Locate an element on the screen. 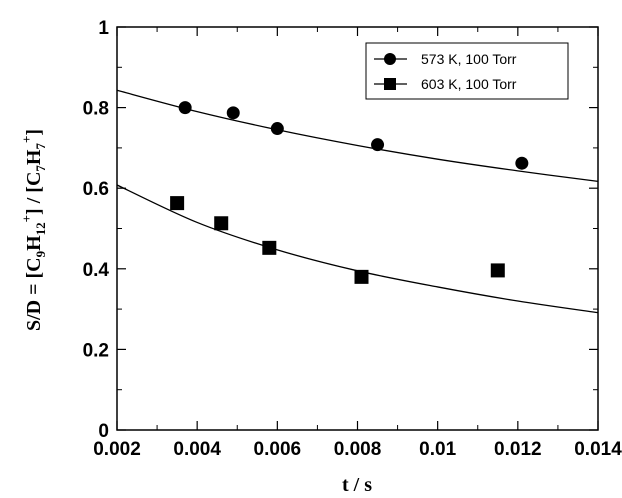 The image size is (622, 498). x-tick-labels: 0.002 0.004 0.006 0.008 0.01 0.012 0.014 is located at coordinates (357, 449).